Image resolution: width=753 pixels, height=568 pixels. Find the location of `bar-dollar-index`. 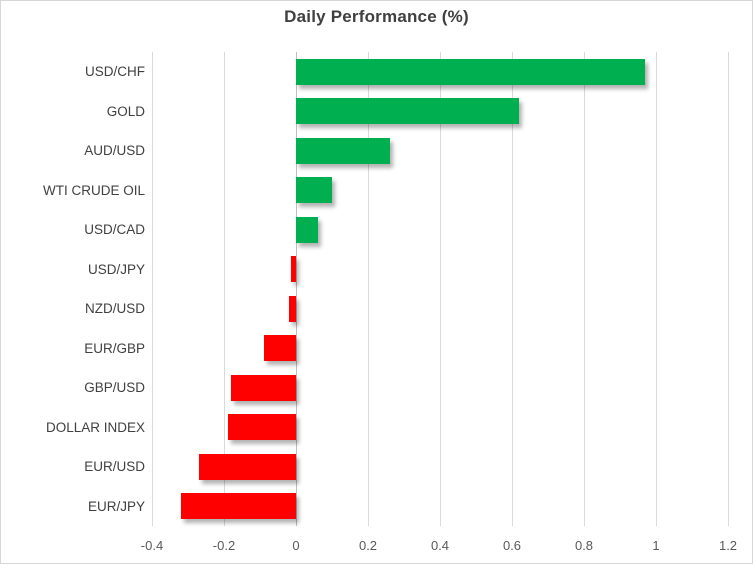

bar-dollar-index is located at coordinates (261, 427).